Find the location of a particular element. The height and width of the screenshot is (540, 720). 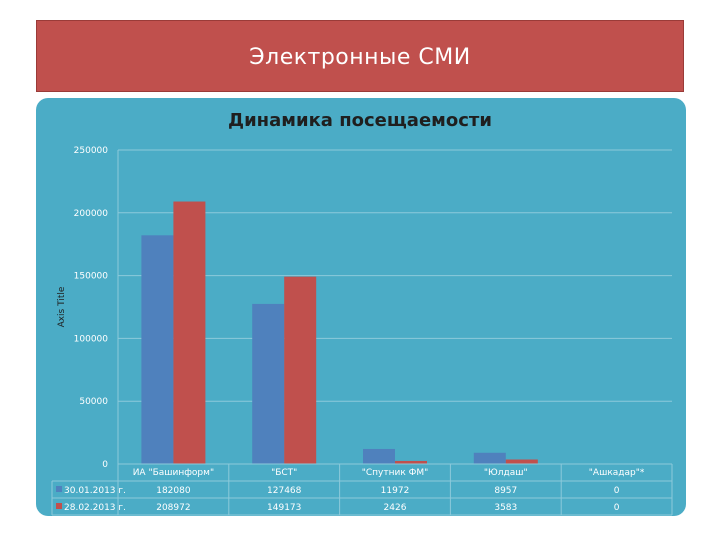

category-label: "Ашкадар"* is located at coordinates (617, 473).